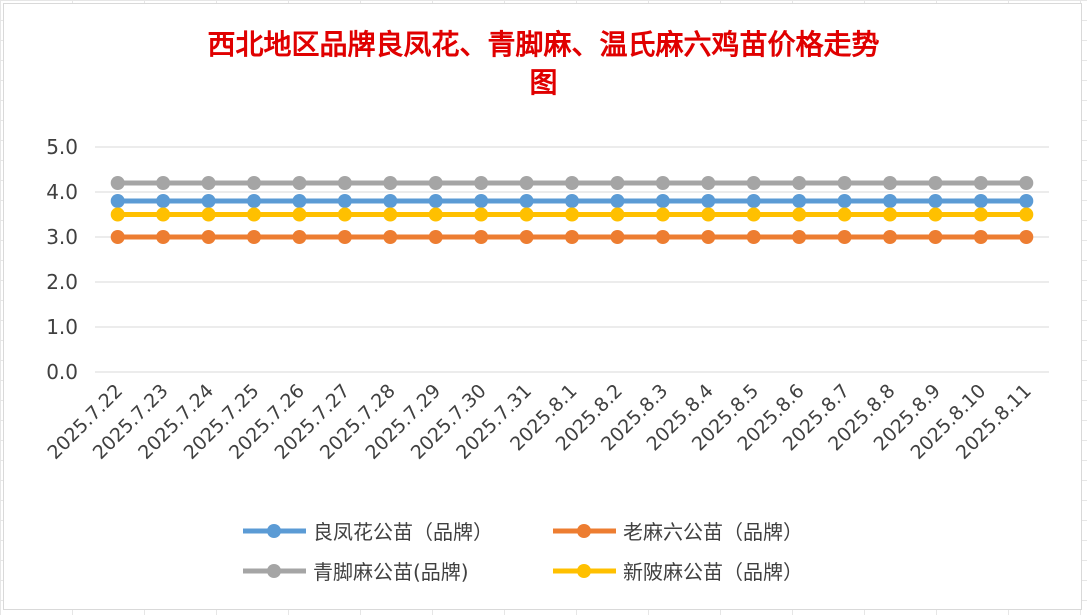 The height and width of the screenshot is (615, 1087). What do you see at coordinates (391, 572) in the screenshot?
I see `legend-label: 青脚麻公苗(品牌)` at bounding box center [391, 572].